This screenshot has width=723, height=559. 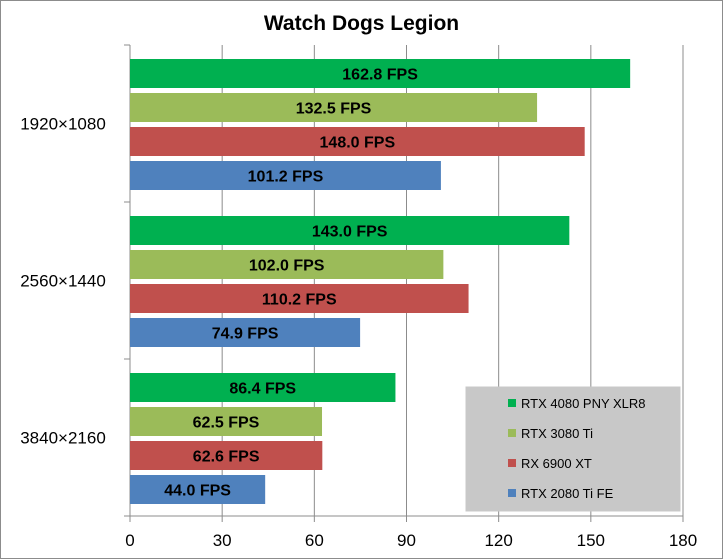 What do you see at coordinates (361, 23) in the screenshot?
I see `chart-title: Watch Dogs Legion` at bounding box center [361, 23].